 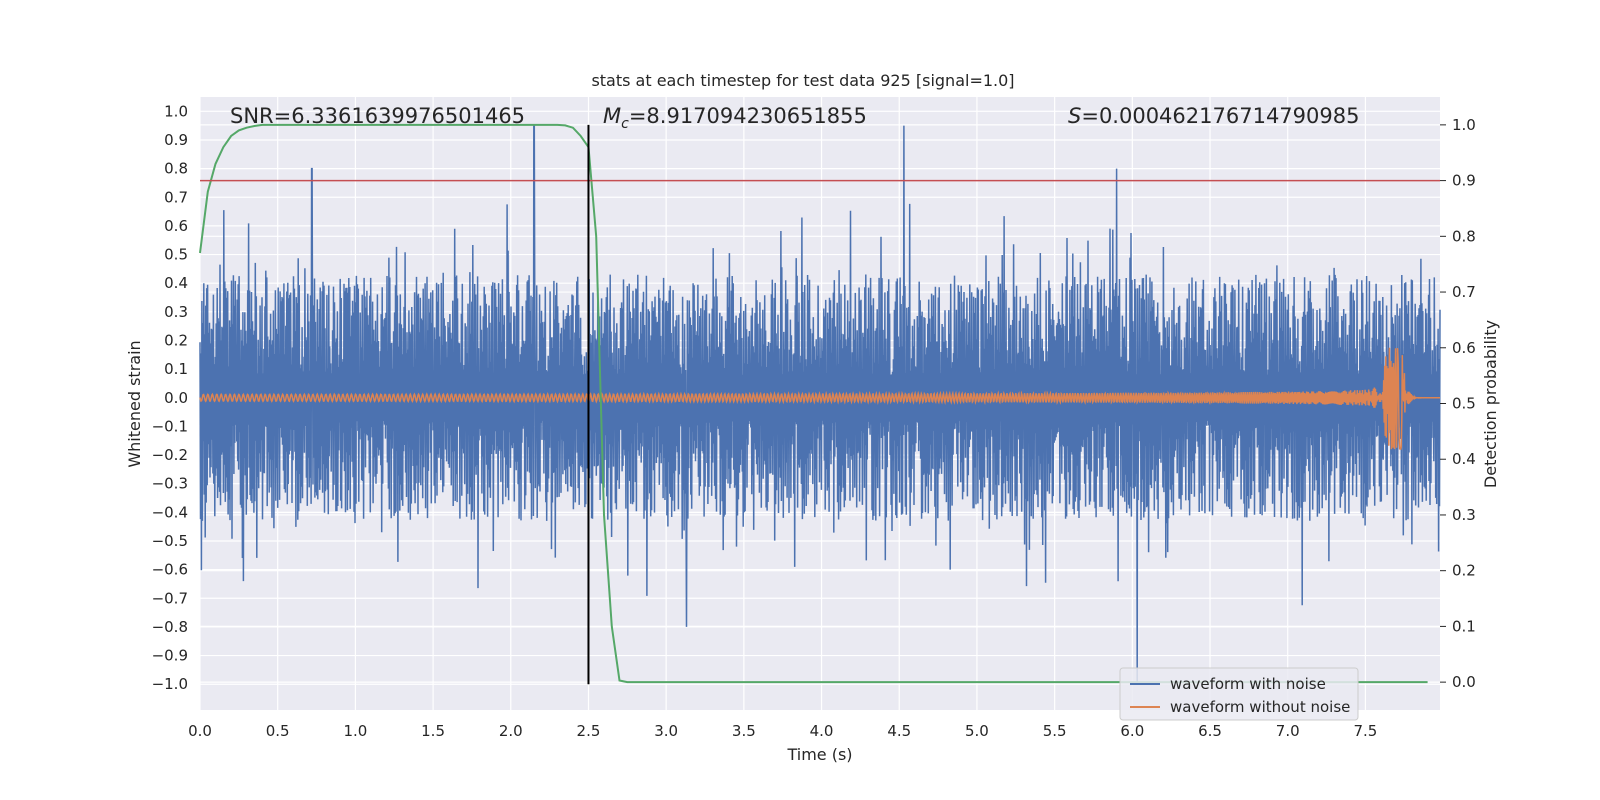 I want to click on x-axis-label: Time (s), so click(x=819, y=754).